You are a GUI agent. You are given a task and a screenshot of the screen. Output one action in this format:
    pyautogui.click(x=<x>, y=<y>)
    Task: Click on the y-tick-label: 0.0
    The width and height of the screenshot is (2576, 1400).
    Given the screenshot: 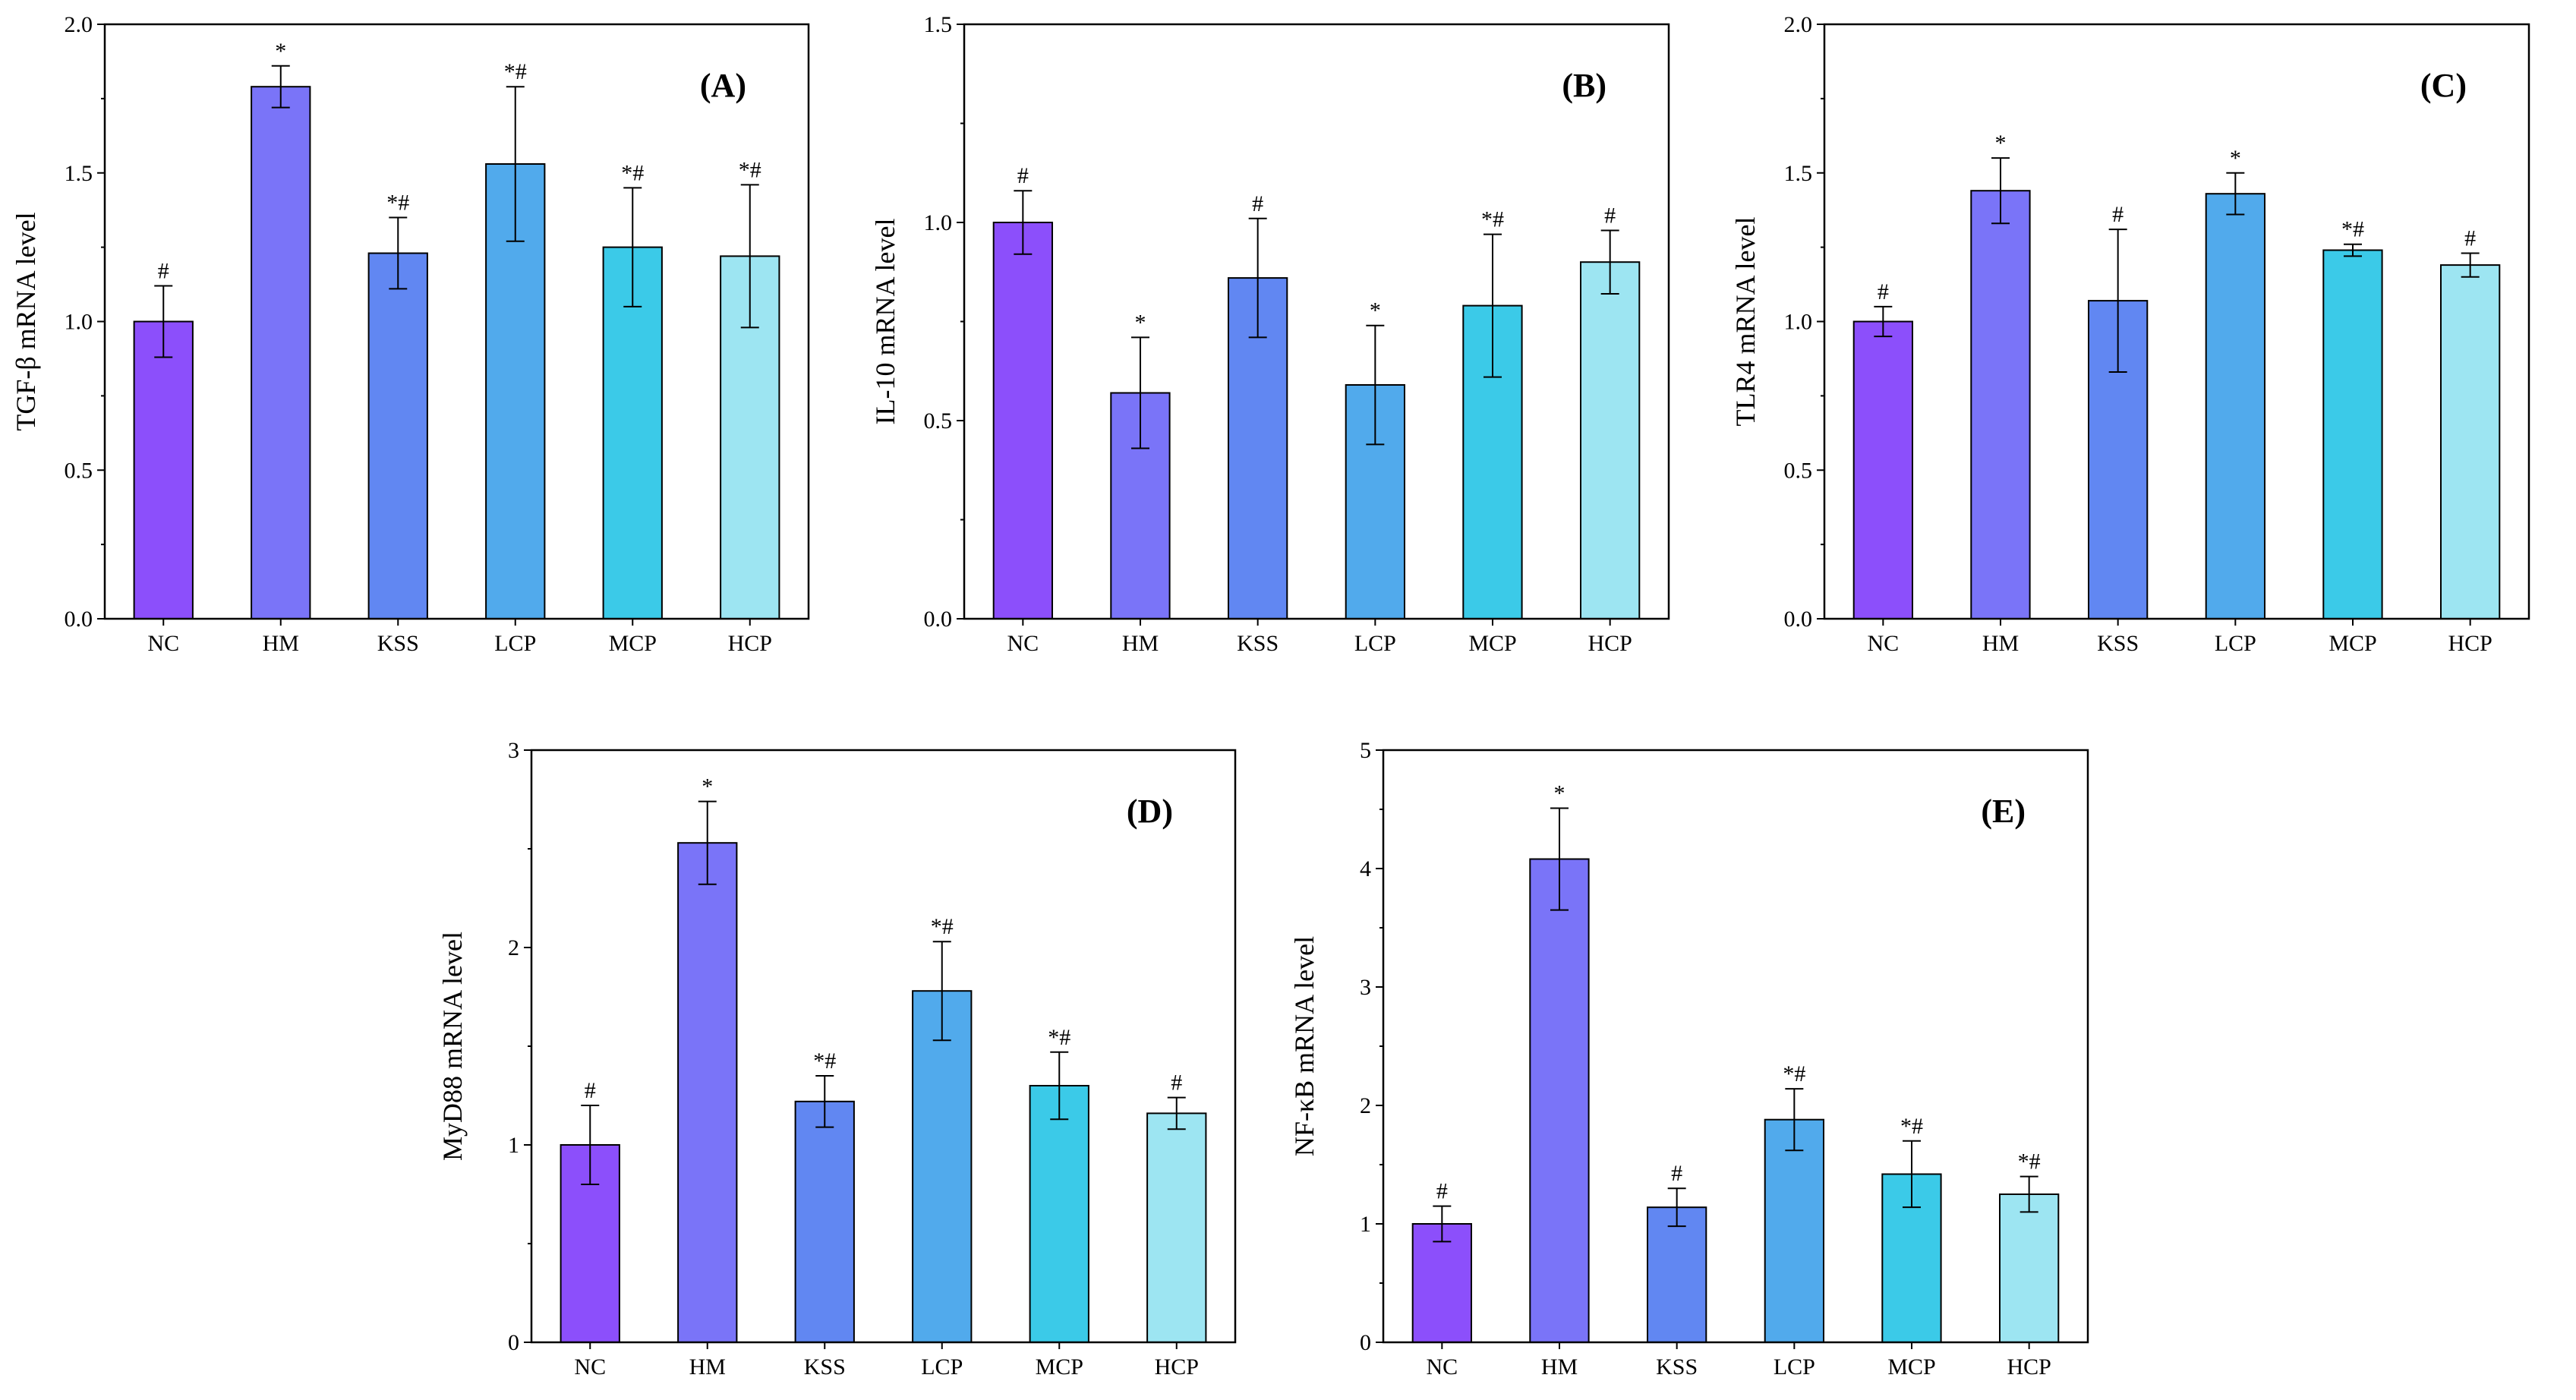 What is the action you would take?
    pyautogui.click(x=1798, y=619)
    